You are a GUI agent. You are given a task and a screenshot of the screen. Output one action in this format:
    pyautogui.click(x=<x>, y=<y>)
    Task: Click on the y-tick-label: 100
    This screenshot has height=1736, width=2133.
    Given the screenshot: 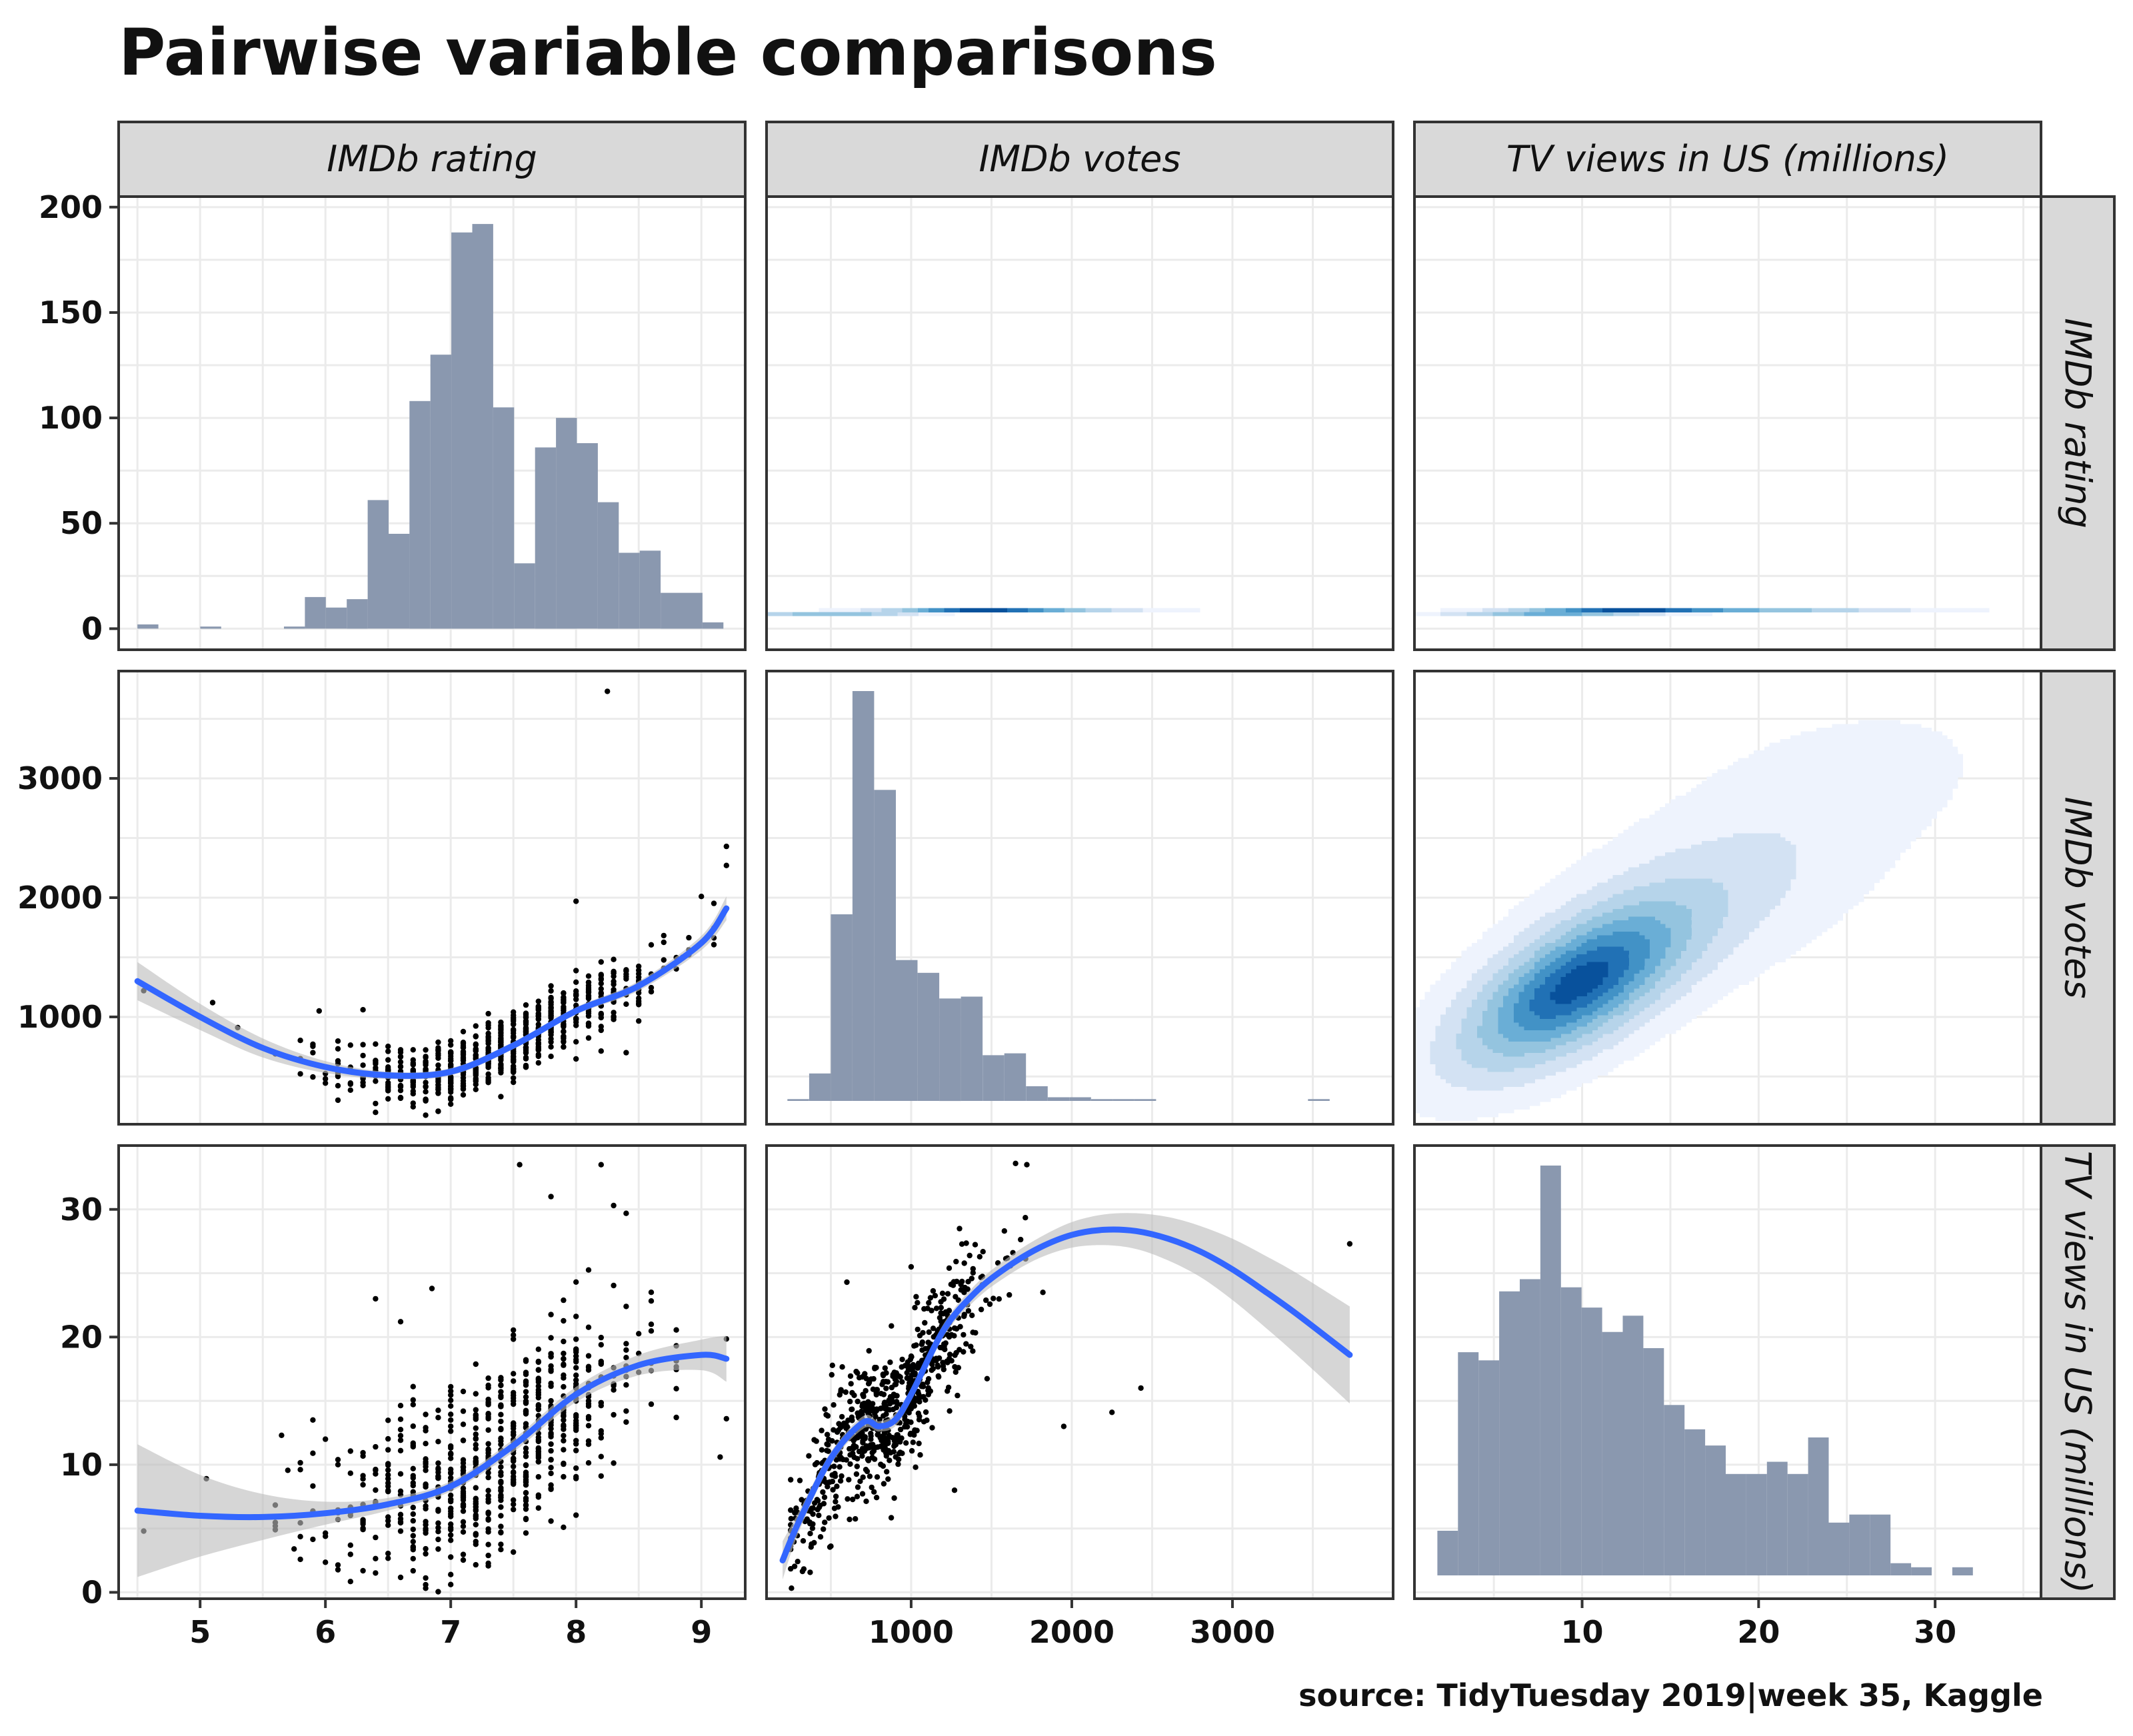 What is the action you would take?
    pyautogui.click(x=71, y=418)
    